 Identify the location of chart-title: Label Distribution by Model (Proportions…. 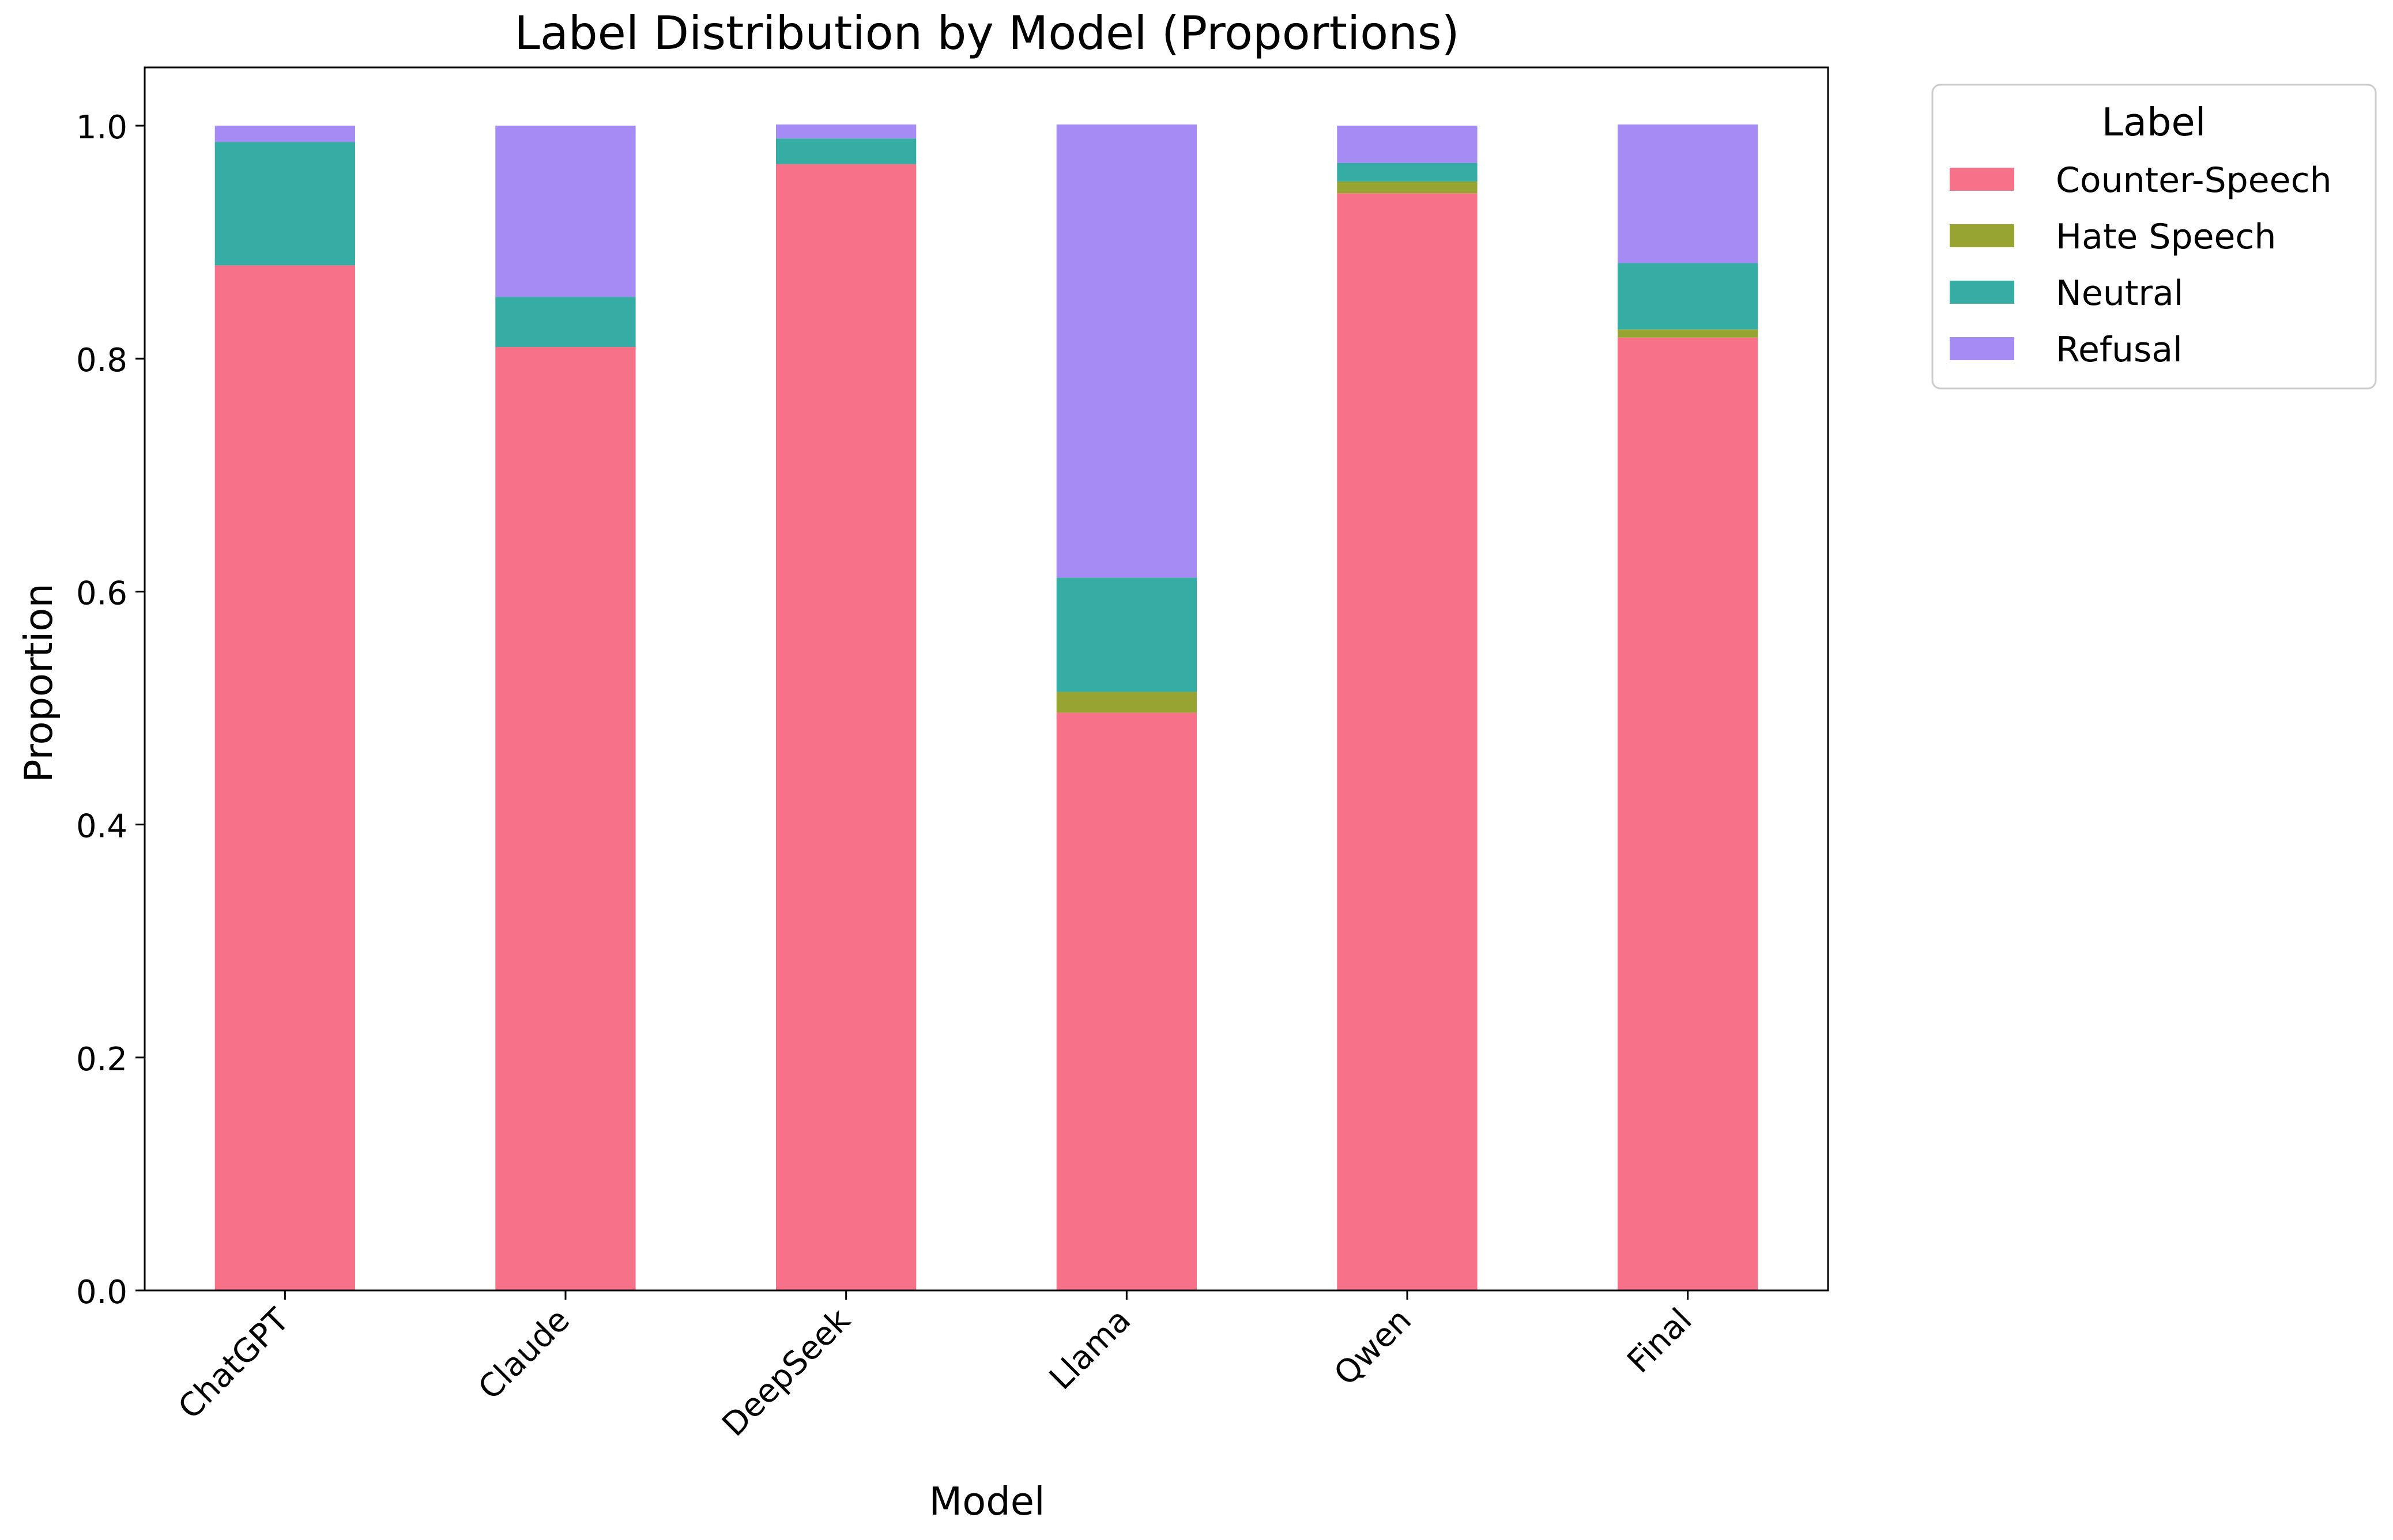
(986, 33).